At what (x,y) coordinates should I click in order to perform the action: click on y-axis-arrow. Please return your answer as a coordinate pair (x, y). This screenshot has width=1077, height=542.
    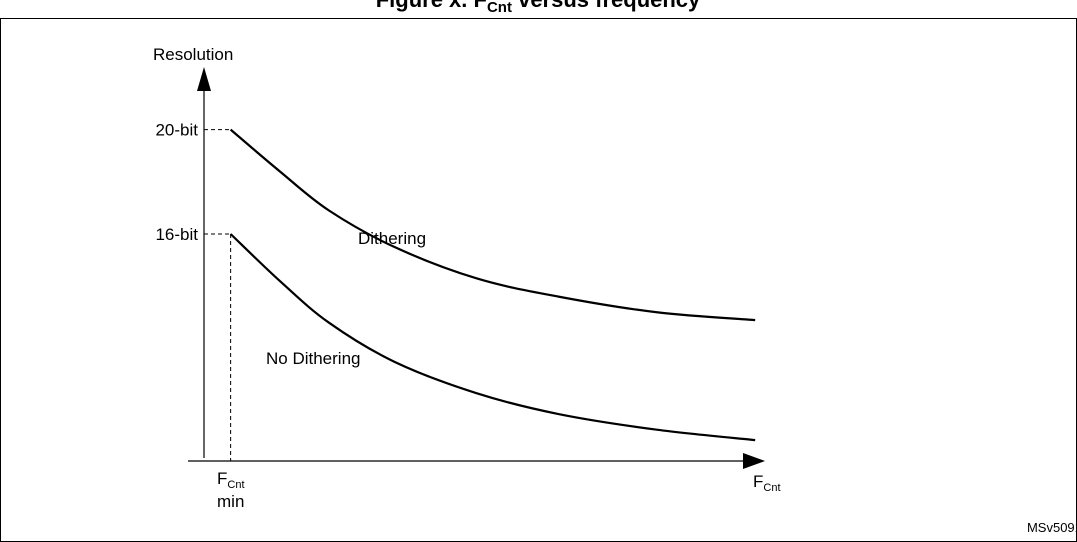
    Looking at the image, I should click on (204, 79).